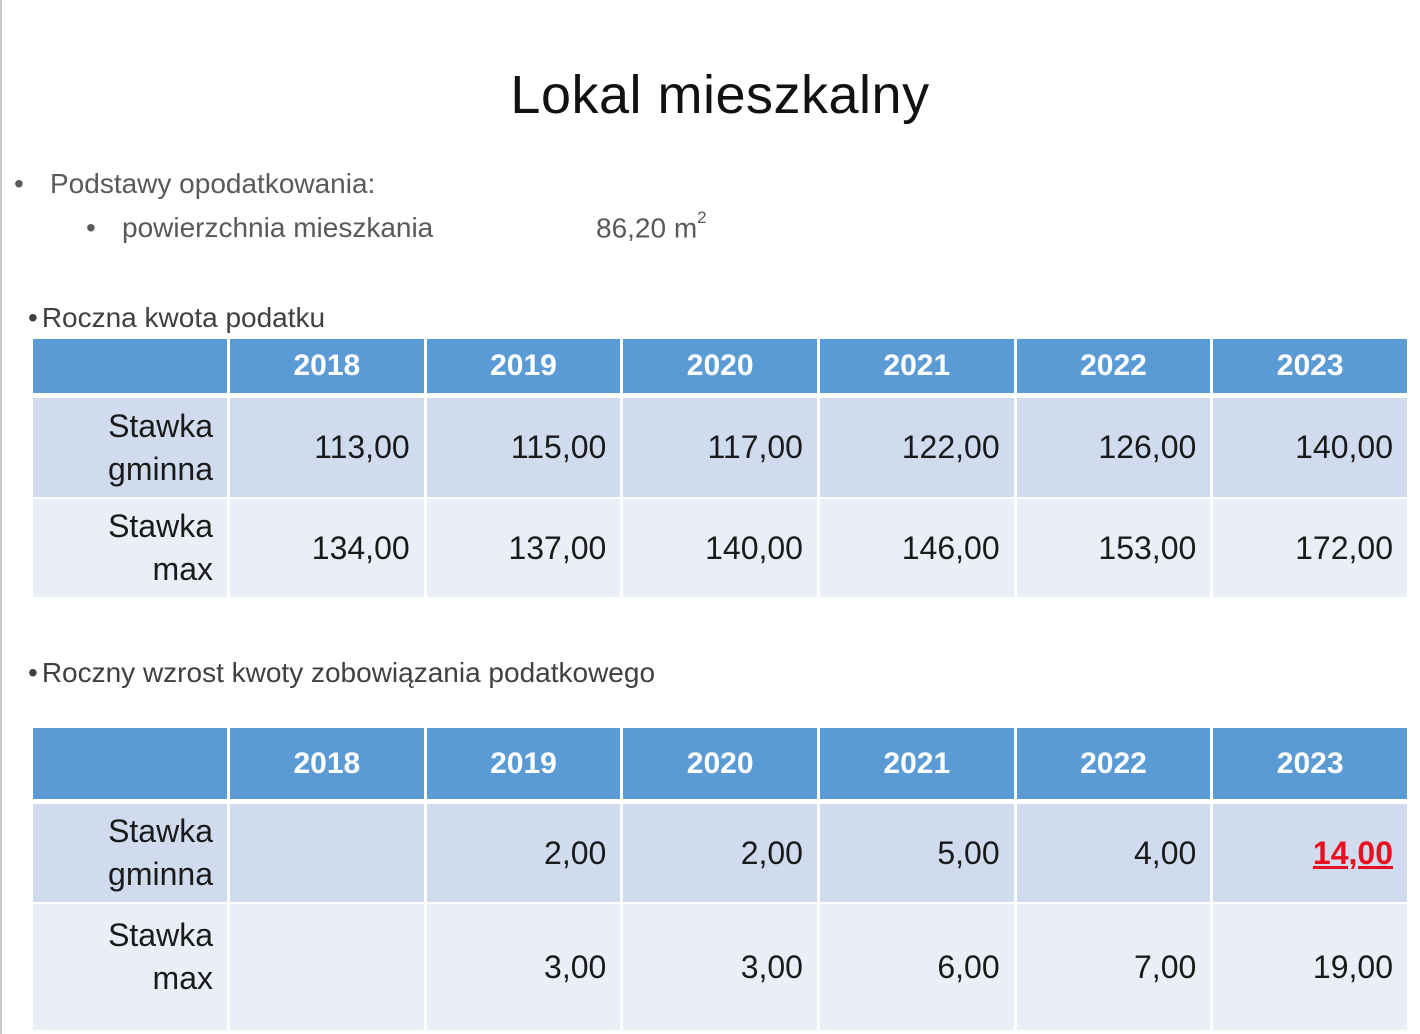 This screenshot has height=1034, width=1420. What do you see at coordinates (647, 228) in the screenshot?
I see `area-number: 86,20 m` at bounding box center [647, 228].